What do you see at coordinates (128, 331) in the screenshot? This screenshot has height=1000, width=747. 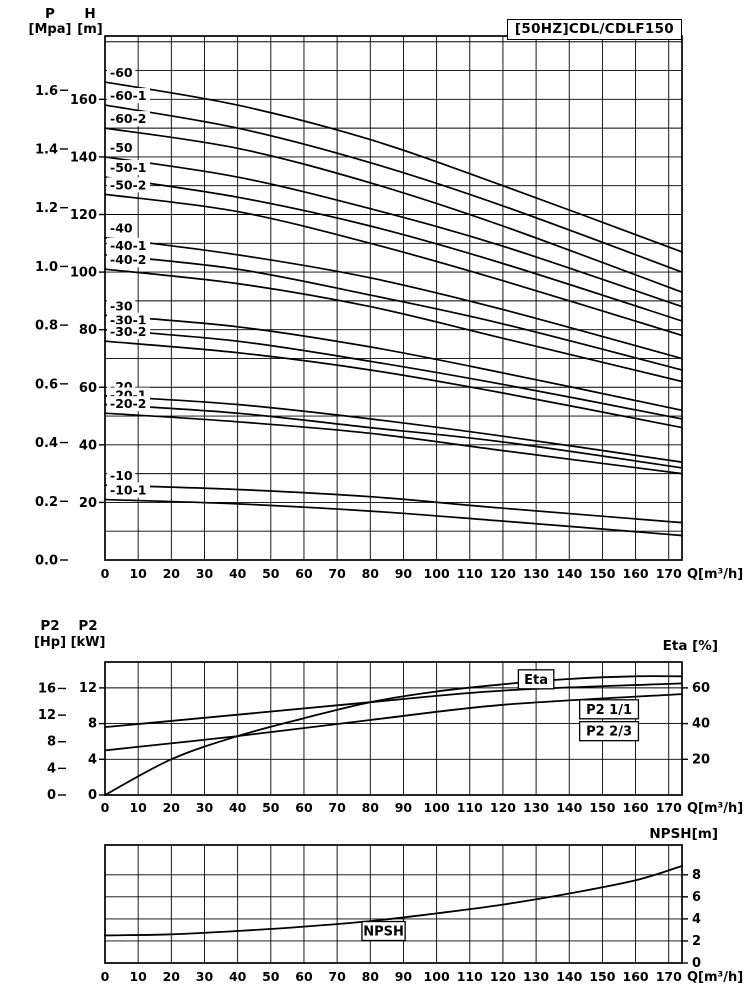 I see `curve-label: -30-2` at bounding box center [128, 331].